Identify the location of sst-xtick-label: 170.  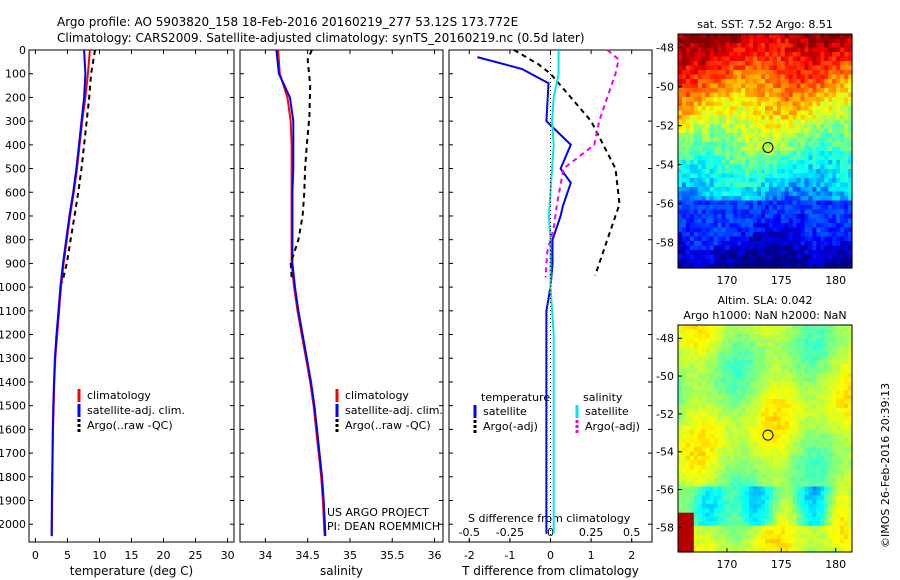
(726, 280).